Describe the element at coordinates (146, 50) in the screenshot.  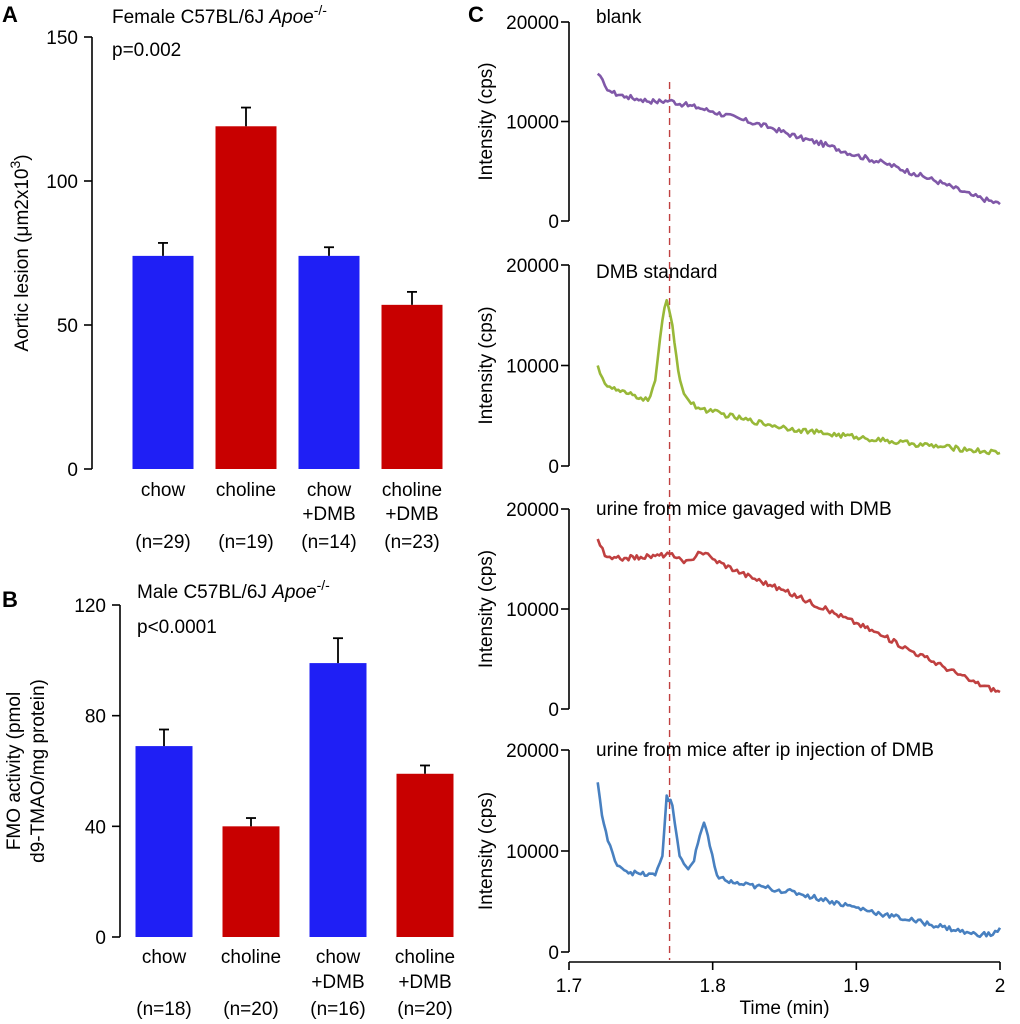
I see `p-value: p=0.002` at that location.